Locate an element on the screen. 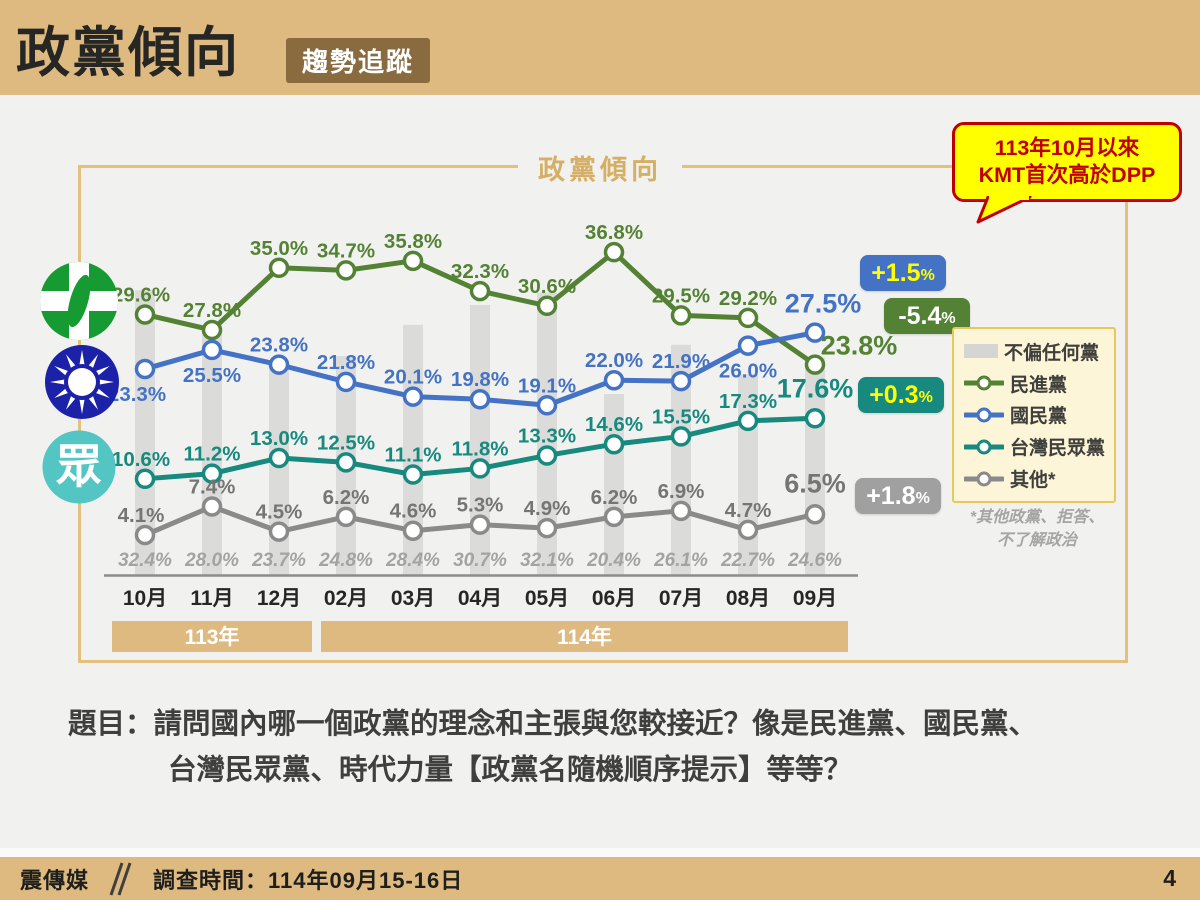 Image resolution: width=1200 pixels, height=900 pixels. badge-value: +1.8 is located at coordinates (891, 495).